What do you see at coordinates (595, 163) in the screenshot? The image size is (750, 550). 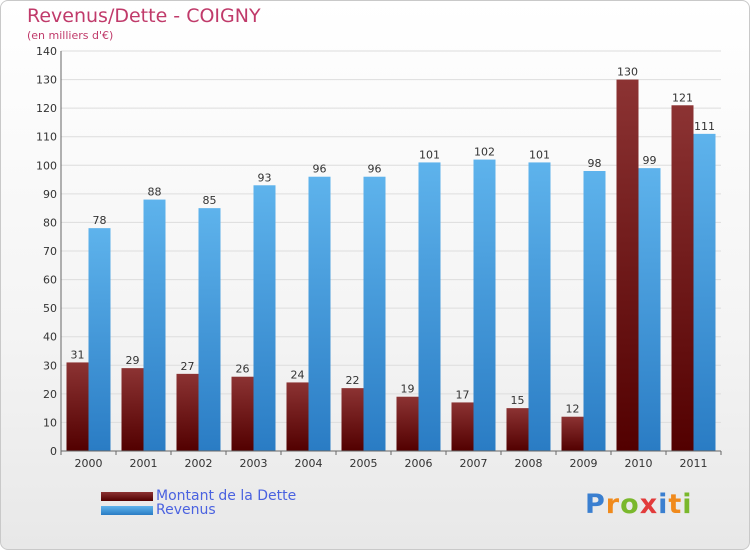 I see `data-label-revenue-2009: 98` at bounding box center [595, 163].